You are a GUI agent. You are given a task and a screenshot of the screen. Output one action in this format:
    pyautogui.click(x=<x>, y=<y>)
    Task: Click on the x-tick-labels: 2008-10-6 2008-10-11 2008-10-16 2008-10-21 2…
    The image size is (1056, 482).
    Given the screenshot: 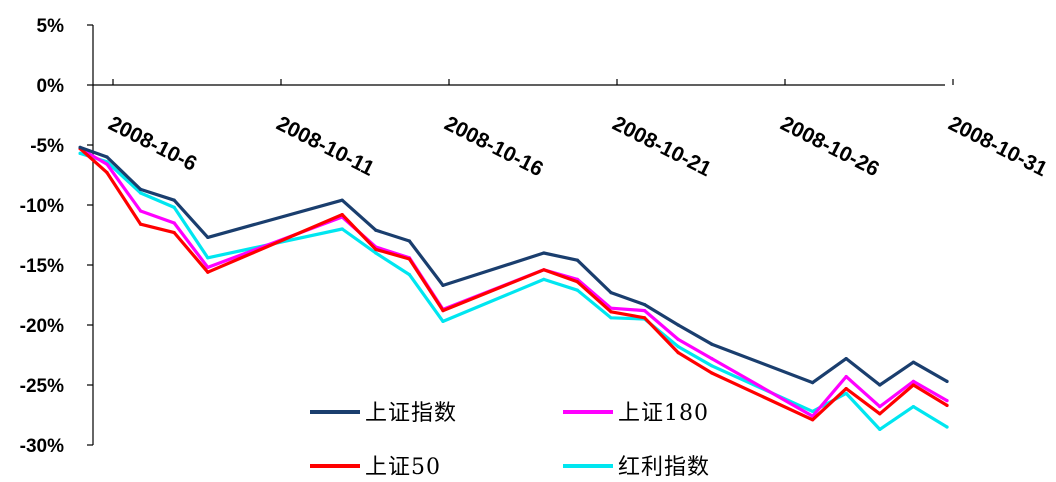 What is the action you would take?
    pyautogui.click(x=578, y=146)
    